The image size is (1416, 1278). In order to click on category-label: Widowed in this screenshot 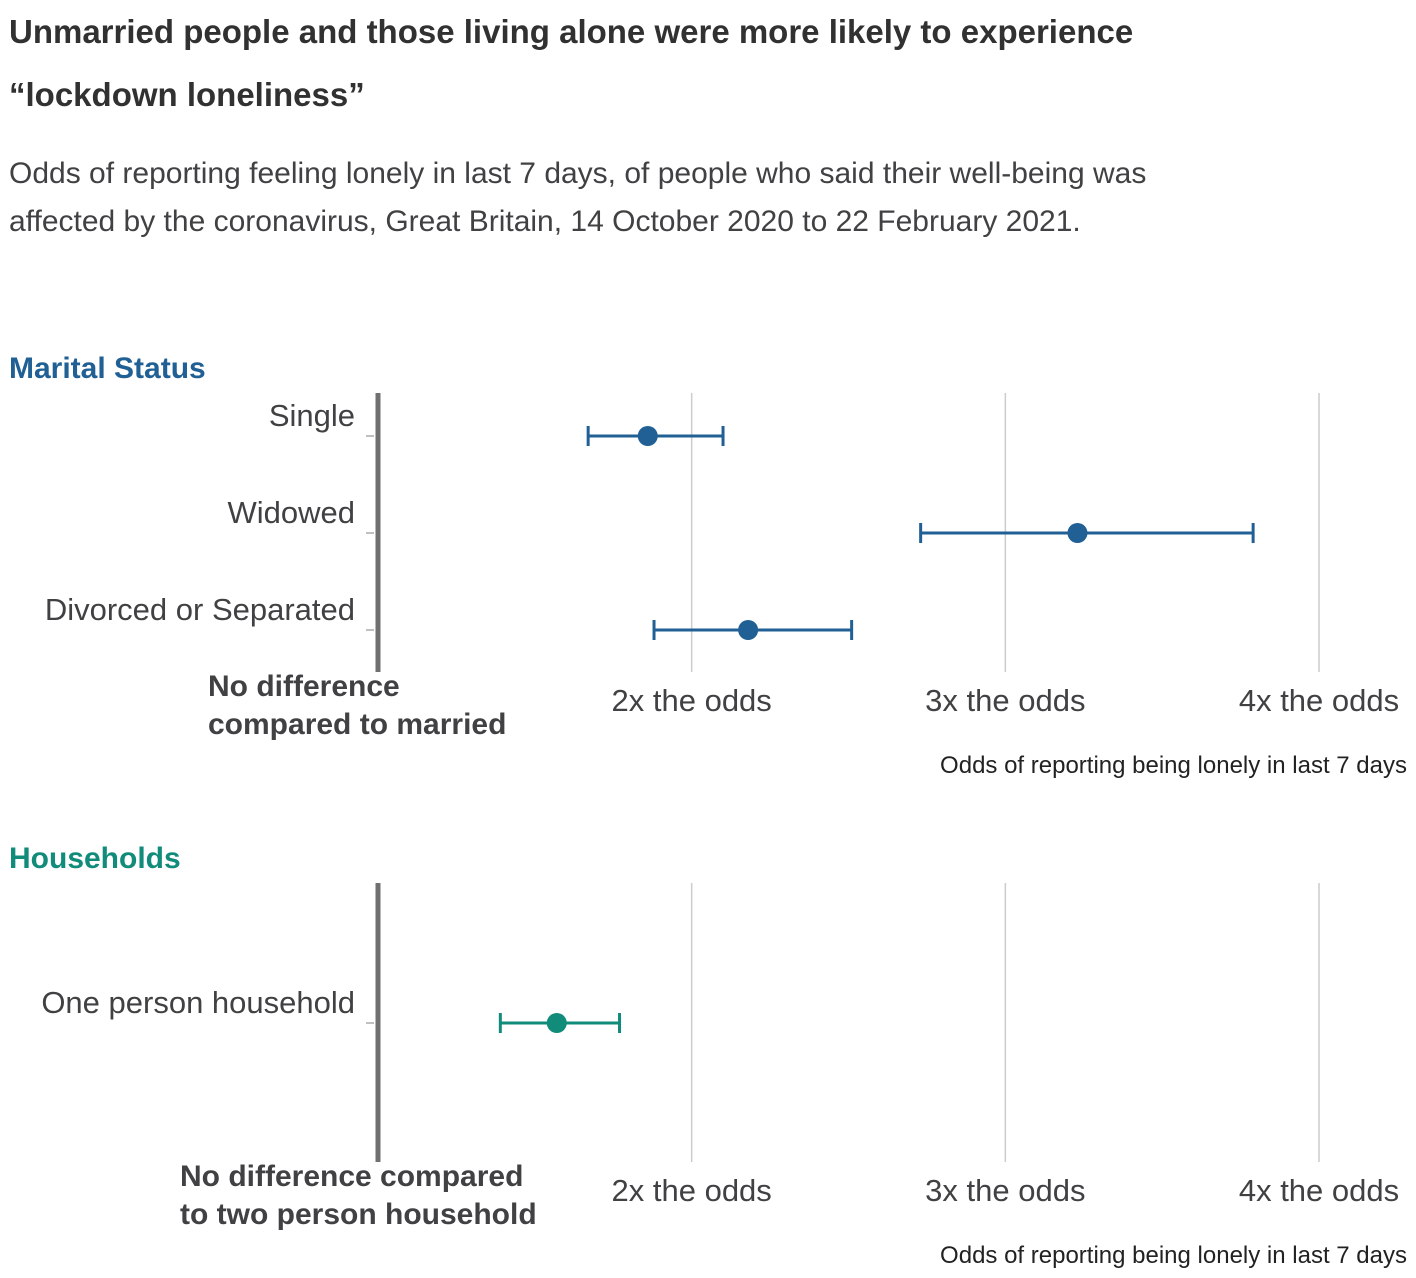, I will do `click(292, 512)`.